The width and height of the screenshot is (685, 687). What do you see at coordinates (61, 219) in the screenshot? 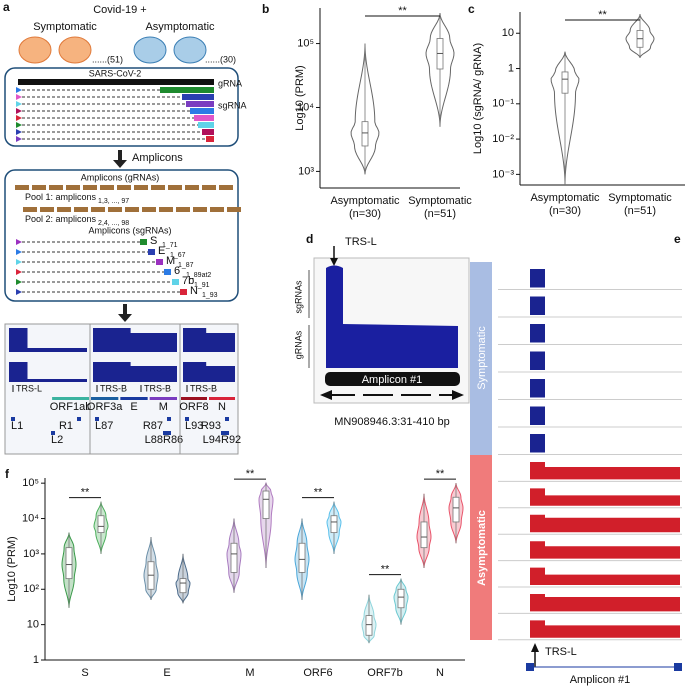
I see `pool: Pool 2: amplicons` at bounding box center [61, 219].